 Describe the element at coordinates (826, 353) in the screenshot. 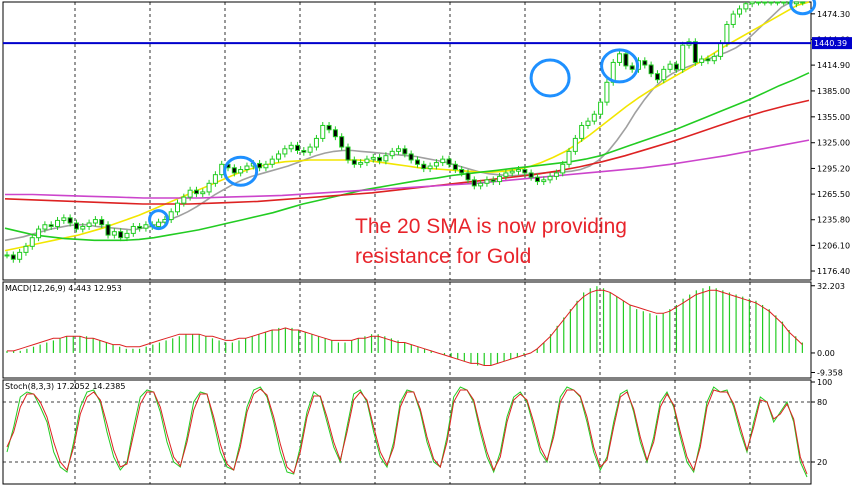

I see `macd-tick-label: 0.00` at that location.